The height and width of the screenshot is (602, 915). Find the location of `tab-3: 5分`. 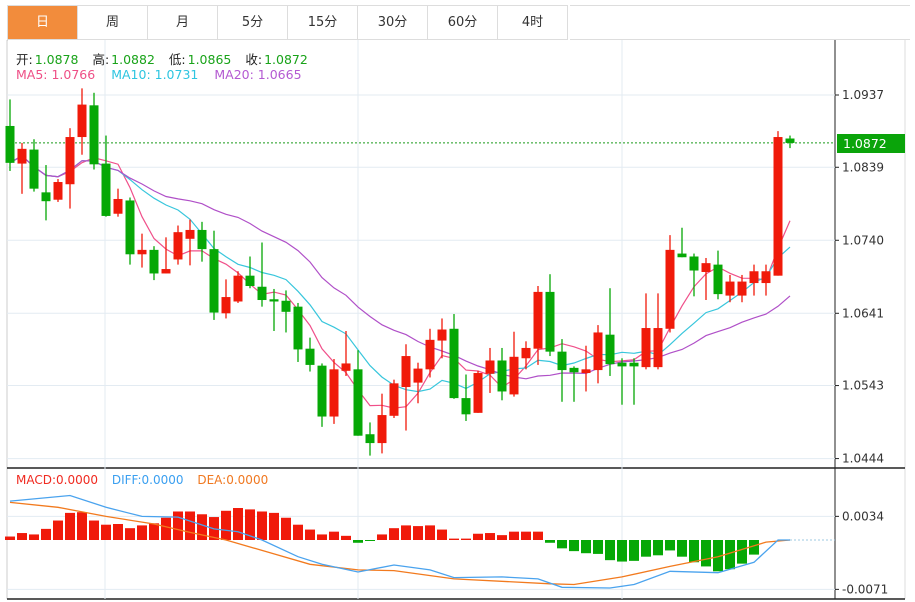

tab-3: 5分 is located at coordinates (253, 23).